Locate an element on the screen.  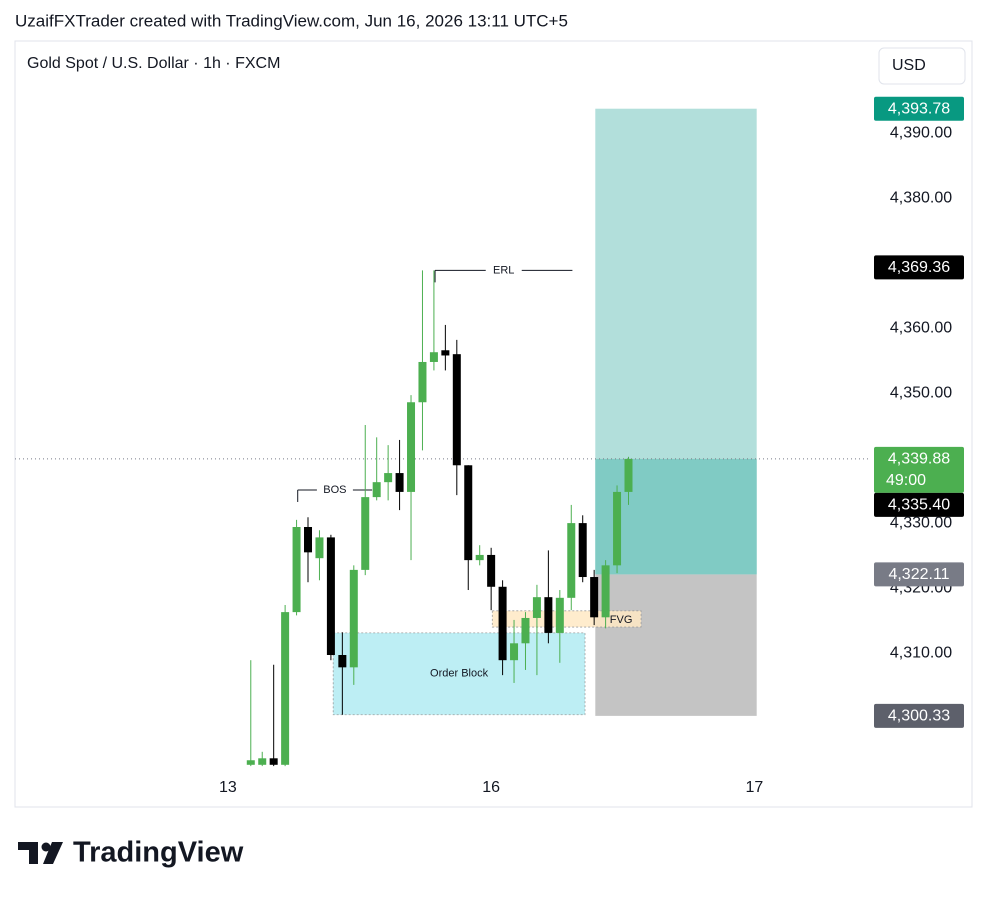
zone is located at coordinates (459, 674).